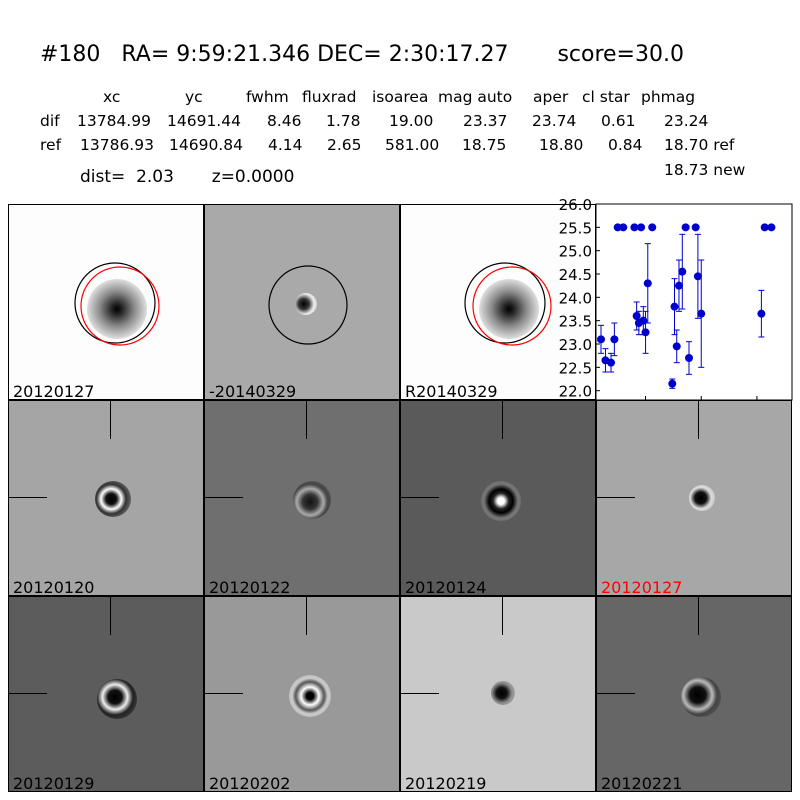 This screenshot has width=800, height=800. Describe the element at coordinates (668, 97) in the screenshot. I see `col-header: phmag` at that location.